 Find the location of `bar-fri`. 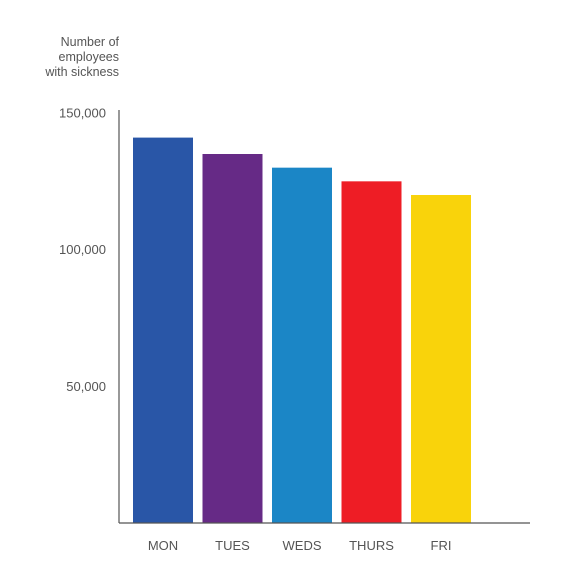

bar-fri is located at coordinates (441, 359).